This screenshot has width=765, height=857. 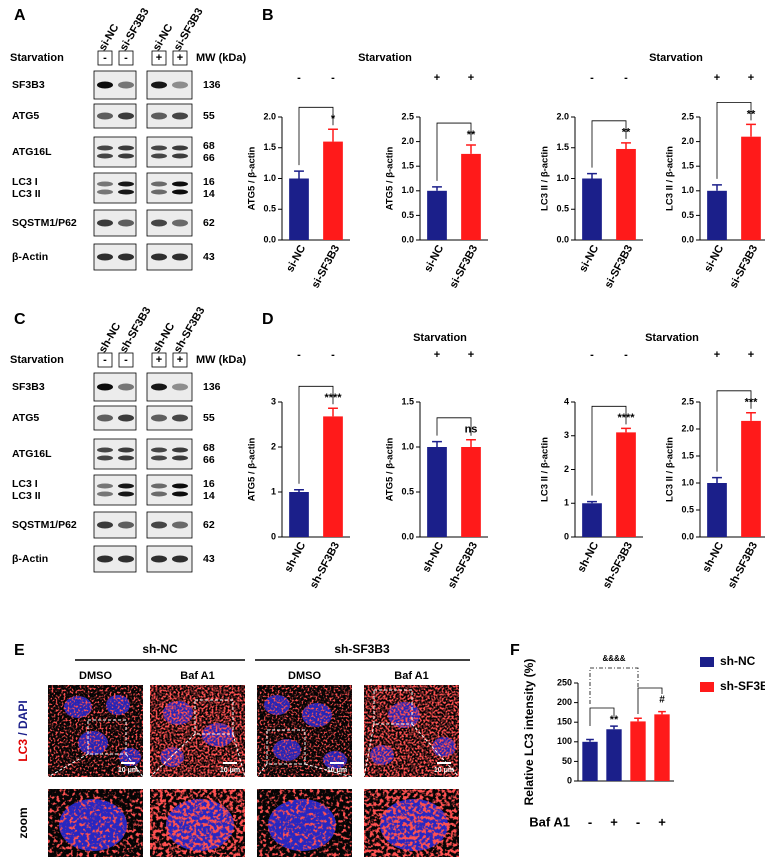 What do you see at coordinates (566, 435) in the screenshot?
I see `y-tick-label: 3` at bounding box center [566, 435].